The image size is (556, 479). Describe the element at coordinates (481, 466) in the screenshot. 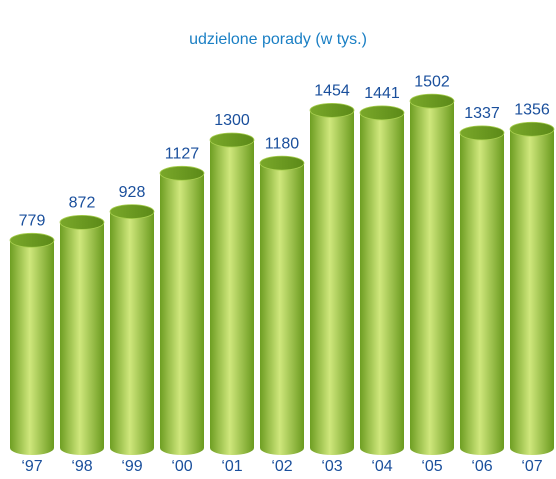

I see `x-tick-label: ‘06` at that location.